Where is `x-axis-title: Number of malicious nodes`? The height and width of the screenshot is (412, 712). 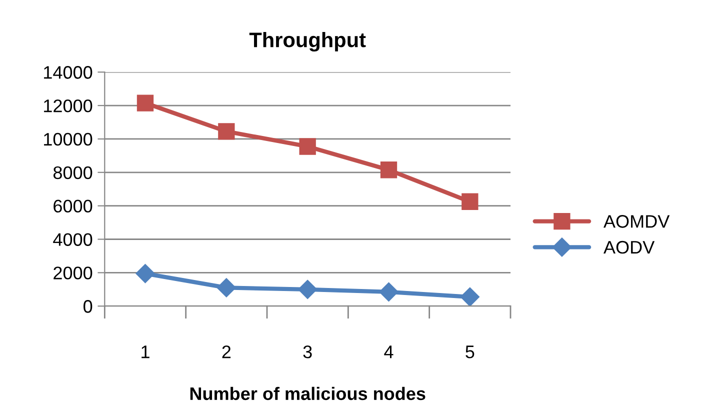
x-axis-title: Number of malicious nodes is located at coordinates (308, 393).